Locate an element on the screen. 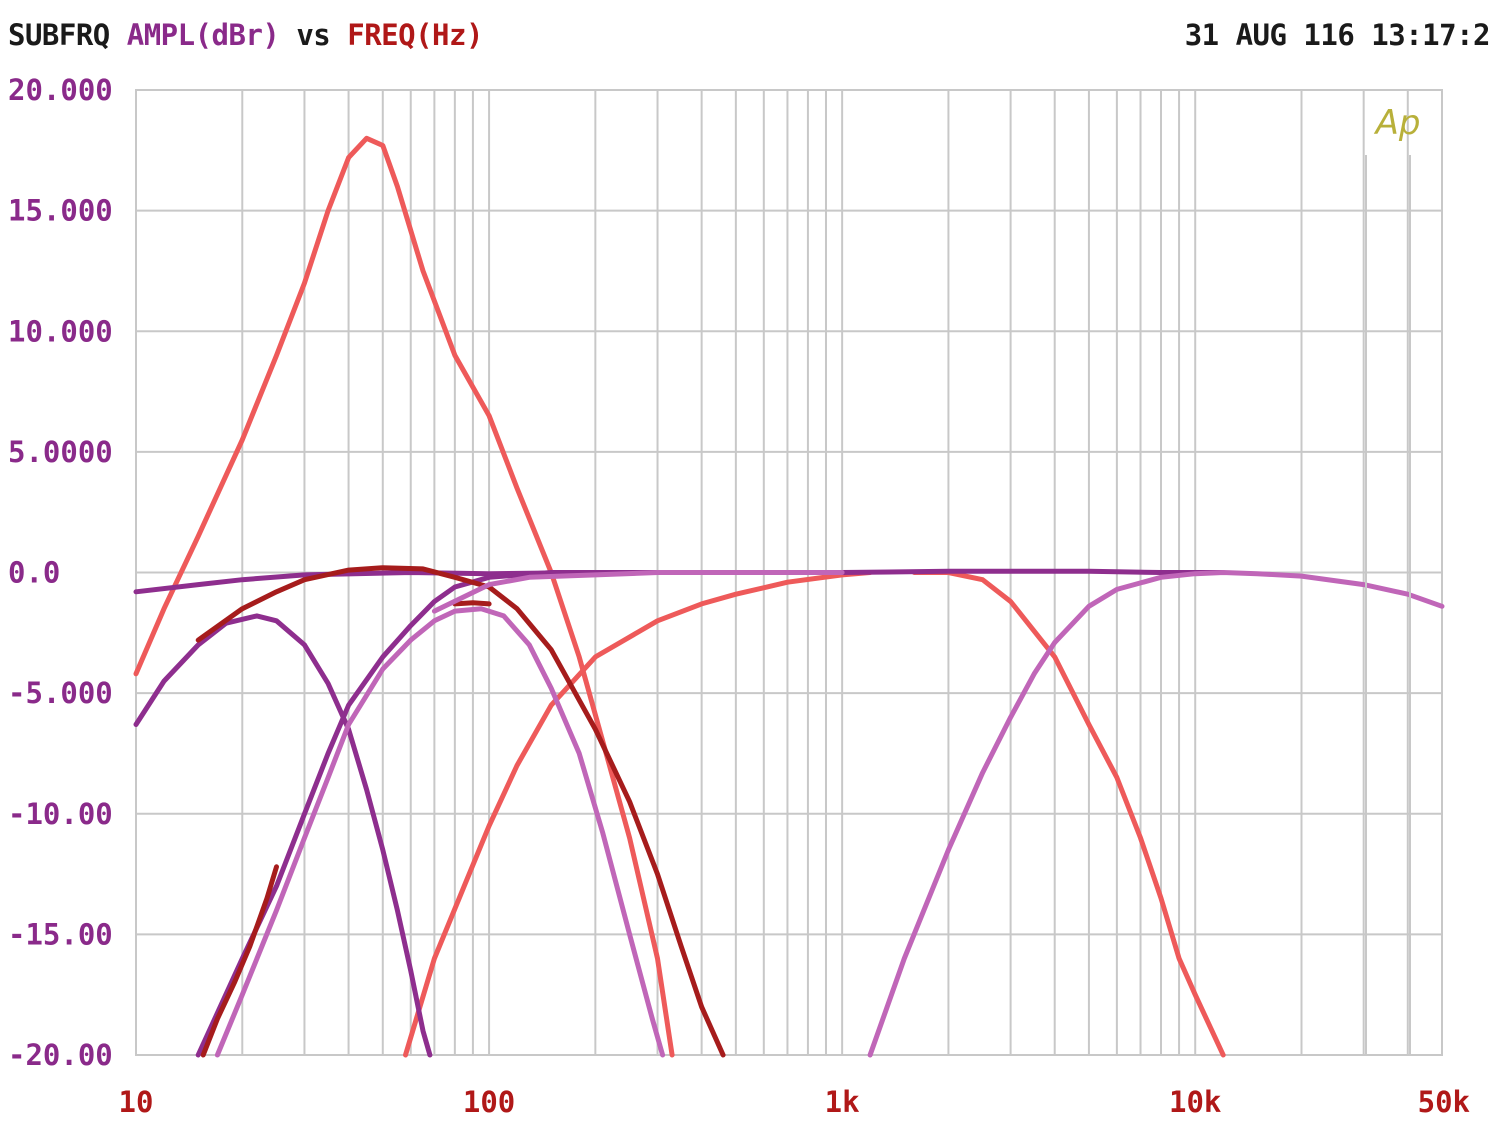 The height and width of the screenshot is (1125, 1500). y-tick-label: -20.00 is located at coordinates (60, 1055).